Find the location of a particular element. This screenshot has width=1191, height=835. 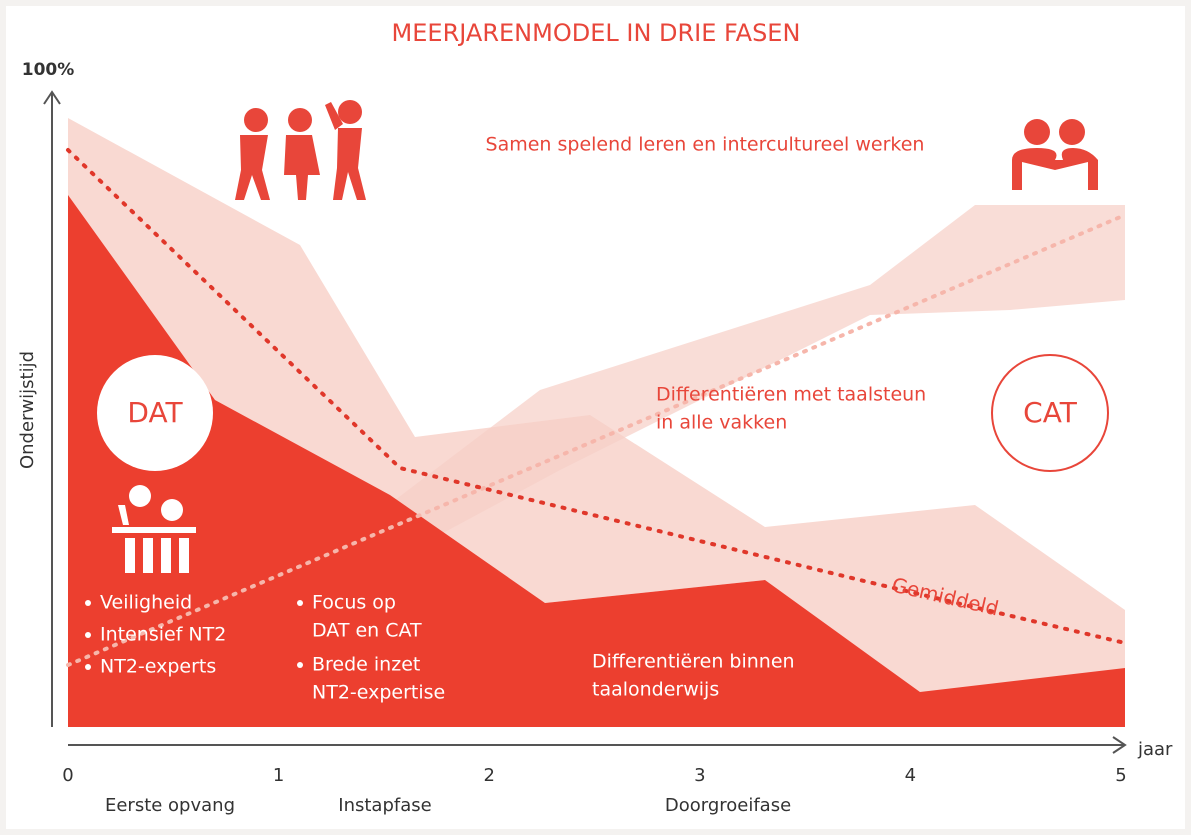

annotation-bottom: Differentiëren binnen is located at coordinates (693, 662).